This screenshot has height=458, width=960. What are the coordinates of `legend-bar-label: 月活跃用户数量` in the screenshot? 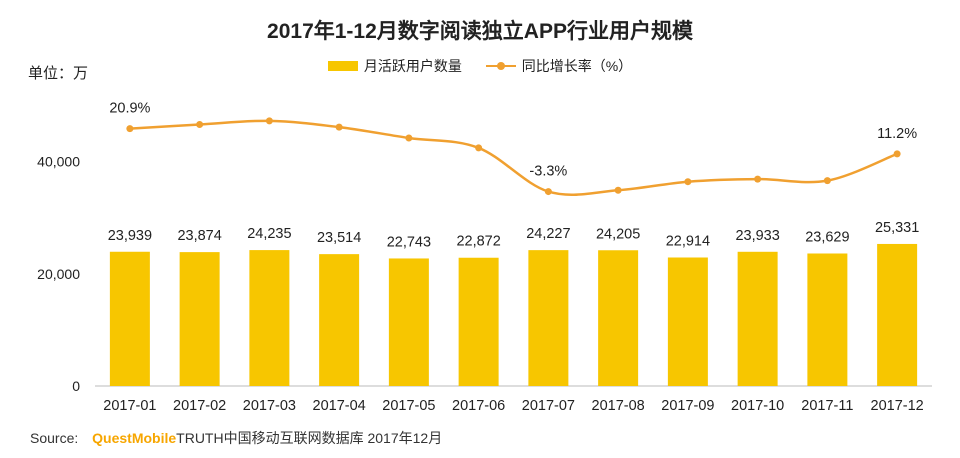 It's located at (412, 66).